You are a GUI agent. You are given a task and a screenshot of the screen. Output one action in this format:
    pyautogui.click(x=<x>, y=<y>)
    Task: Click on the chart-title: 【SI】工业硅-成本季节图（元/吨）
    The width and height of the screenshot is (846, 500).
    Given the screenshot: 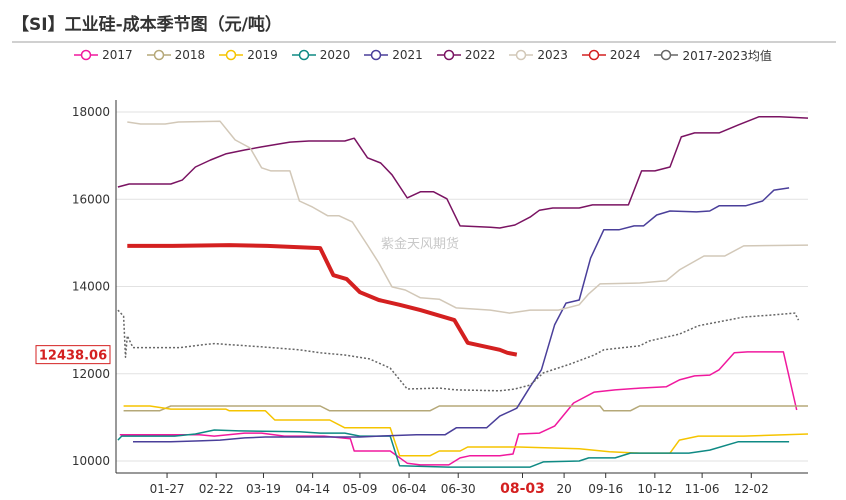 What is the action you would take?
    pyautogui.click(x=147, y=25)
    